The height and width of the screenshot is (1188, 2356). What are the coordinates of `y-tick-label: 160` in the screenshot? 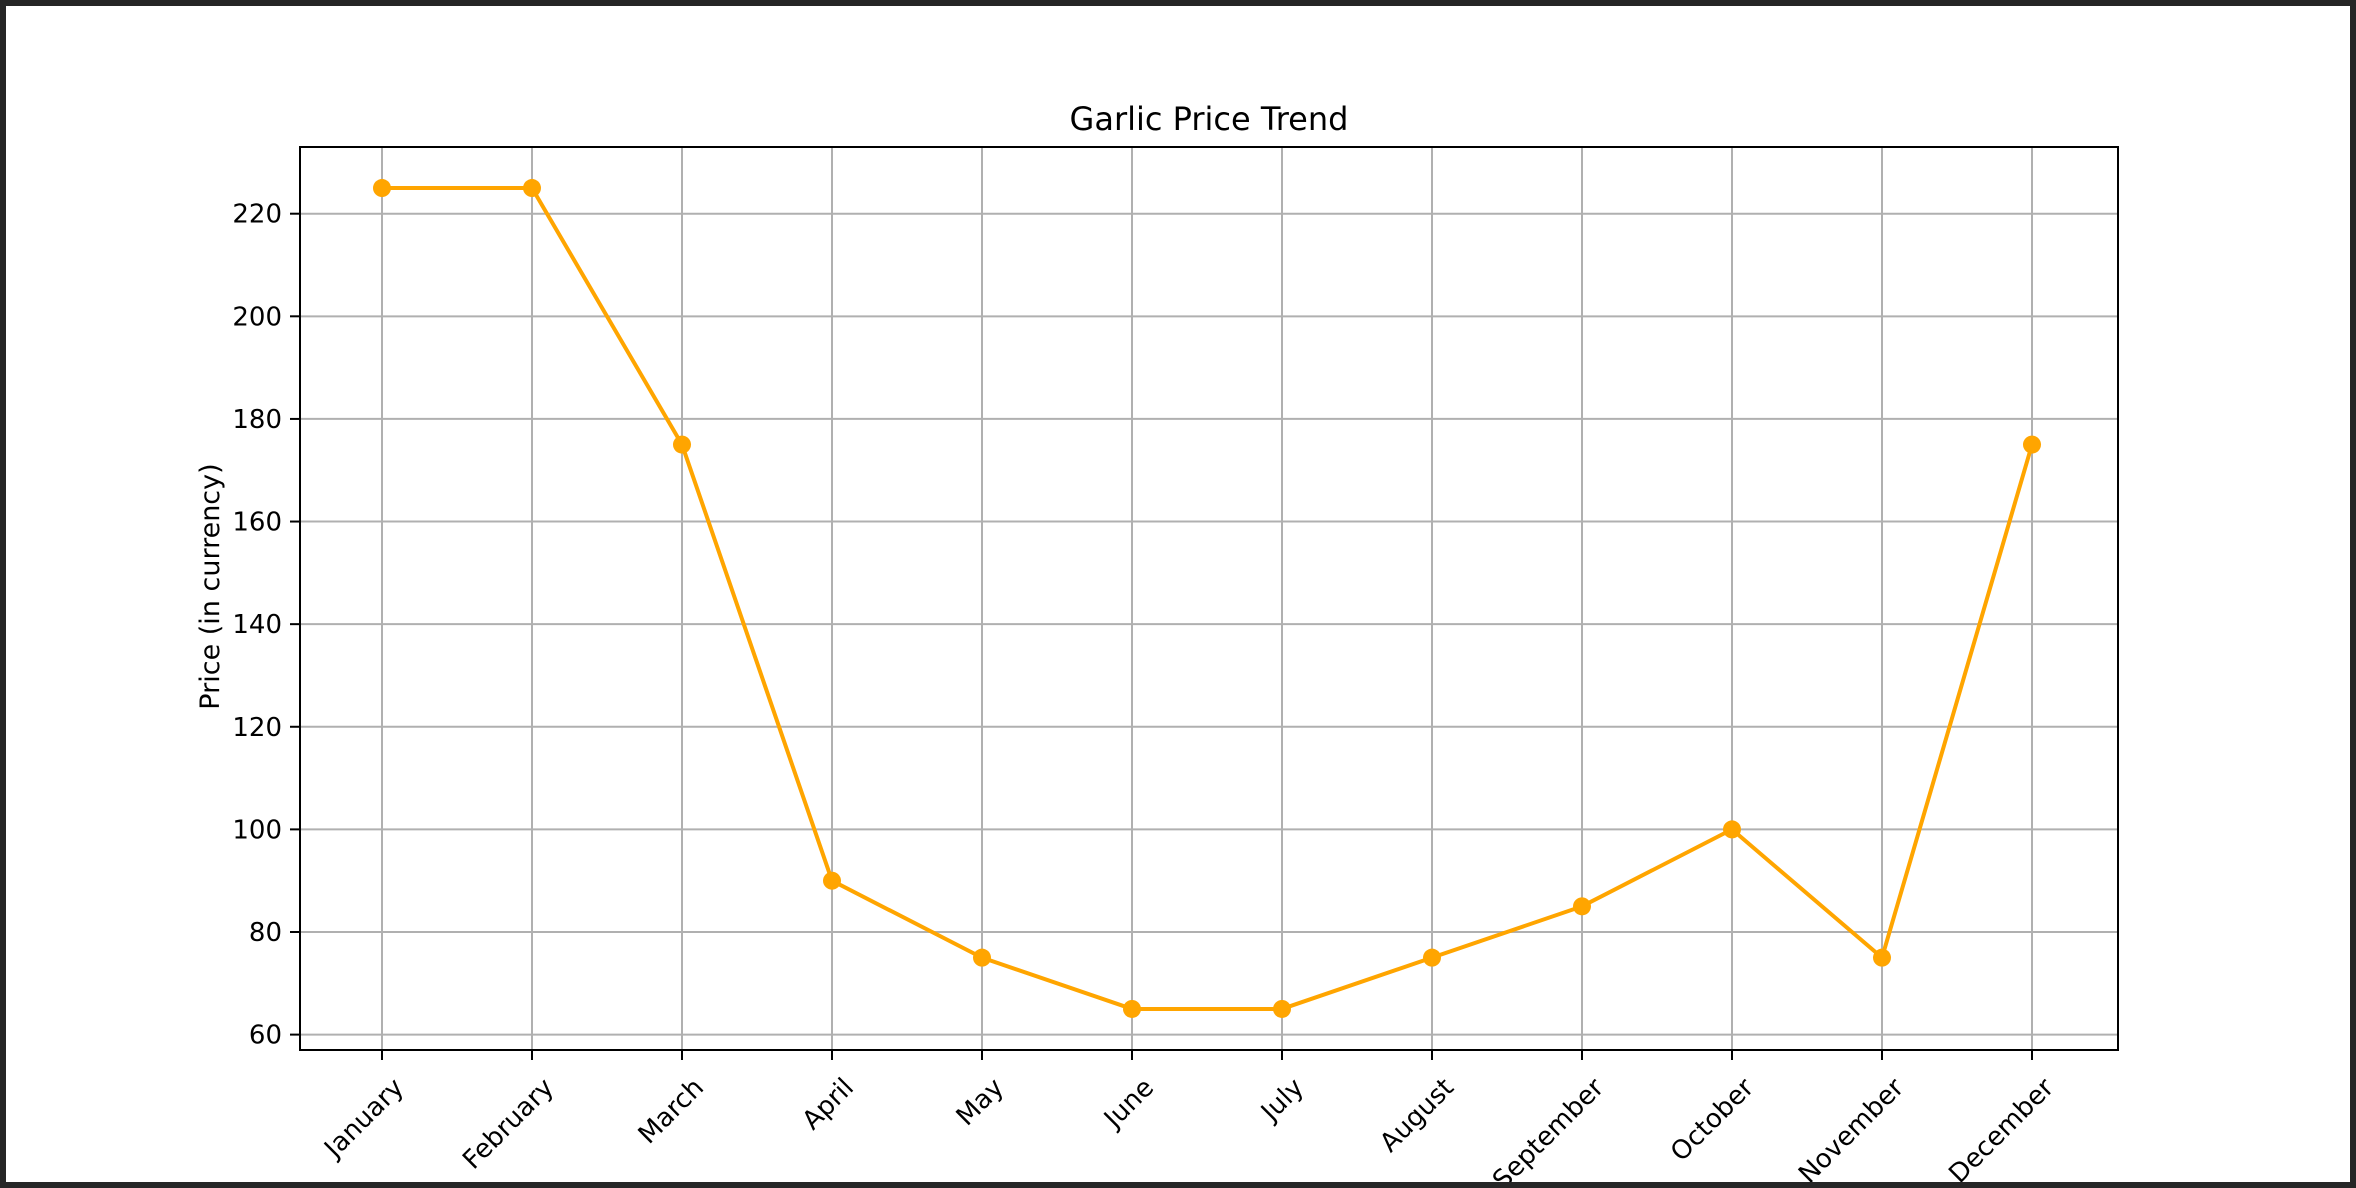 It's located at (257, 523).